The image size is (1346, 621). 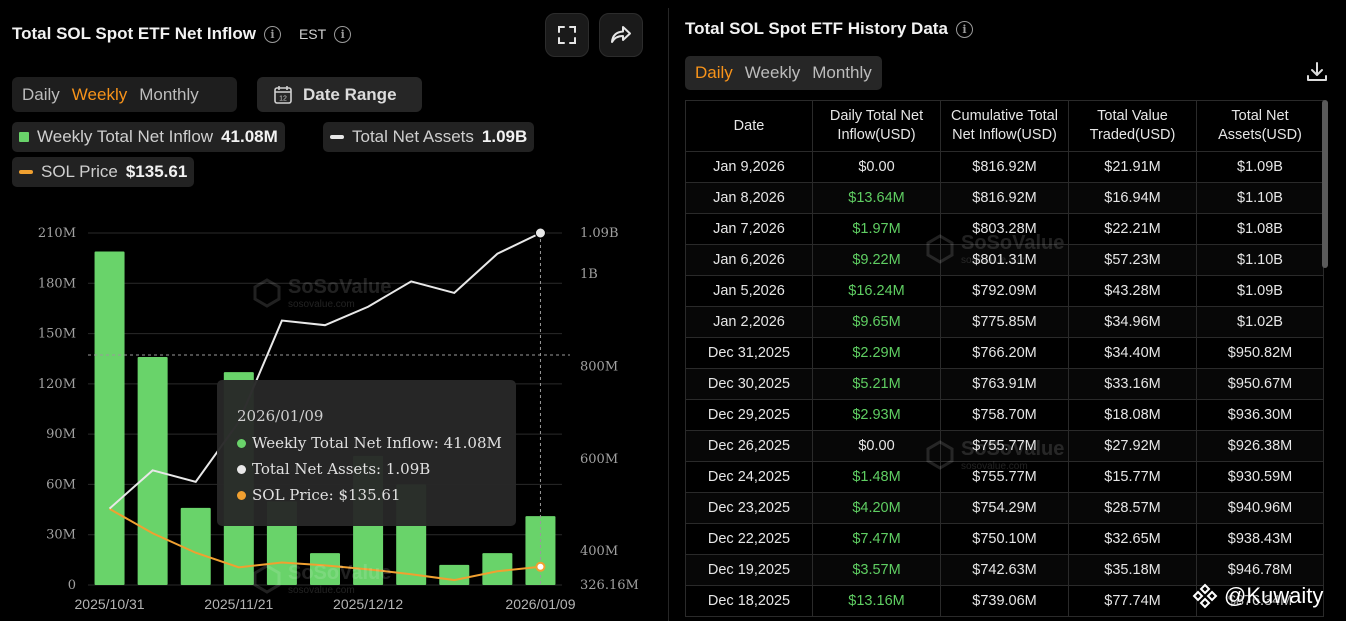 I want to click on share-button, so click(x=621, y=35).